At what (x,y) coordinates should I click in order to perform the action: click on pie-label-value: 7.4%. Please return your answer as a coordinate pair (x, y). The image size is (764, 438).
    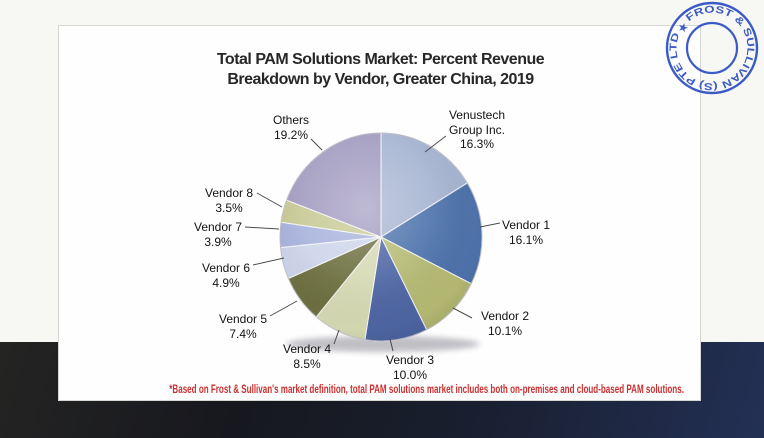
    Looking at the image, I should click on (243, 333).